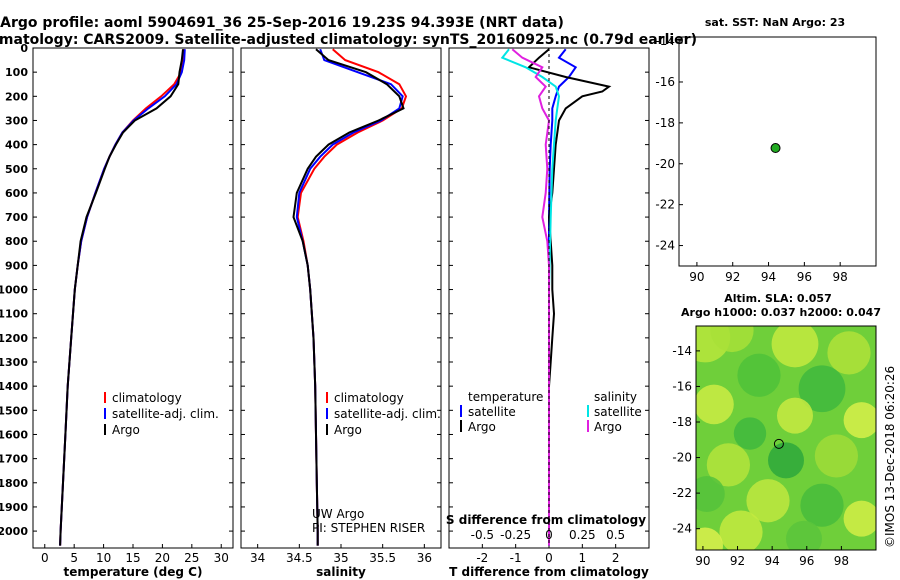 Image resolution: width=900 pixels, height=580 pixels. I want to click on x-tick-label: 30, so click(221, 558).